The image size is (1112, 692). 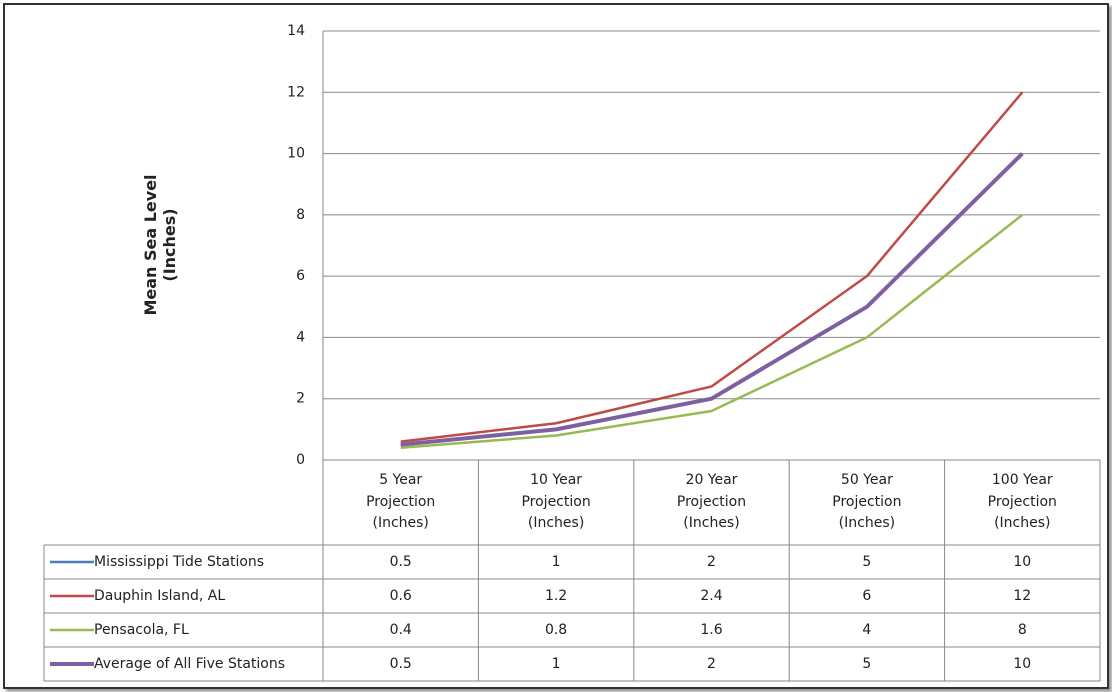 I want to click on category-label: 10 Year Projection (Inches), so click(x=556, y=501).